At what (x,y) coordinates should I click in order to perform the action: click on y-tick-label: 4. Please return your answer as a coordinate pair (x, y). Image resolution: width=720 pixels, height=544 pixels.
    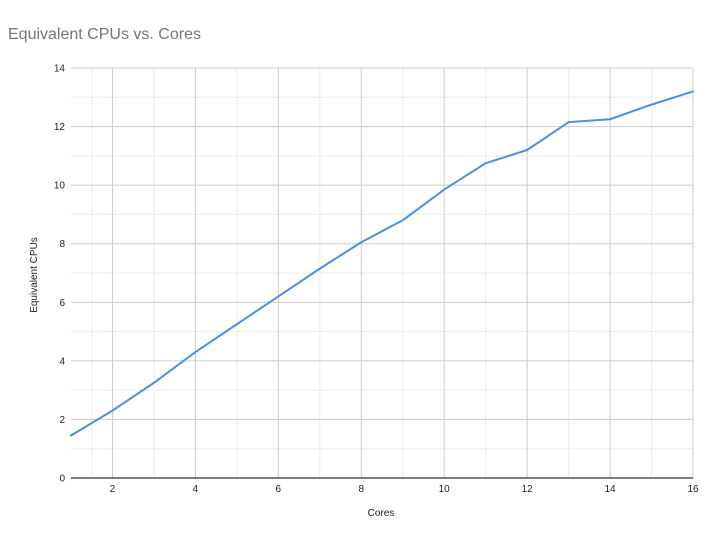
    Looking at the image, I should click on (62, 361).